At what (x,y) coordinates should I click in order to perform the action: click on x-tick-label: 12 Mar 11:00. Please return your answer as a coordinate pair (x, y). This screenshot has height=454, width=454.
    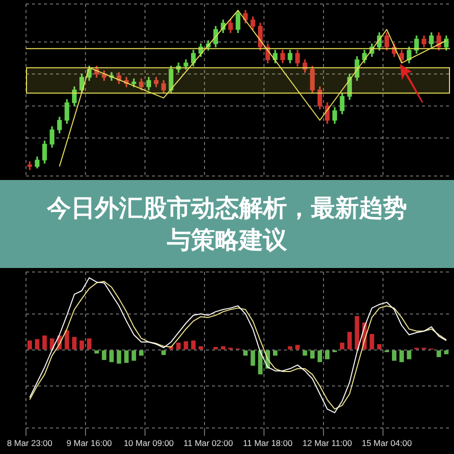
    Looking at the image, I should click on (327, 443).